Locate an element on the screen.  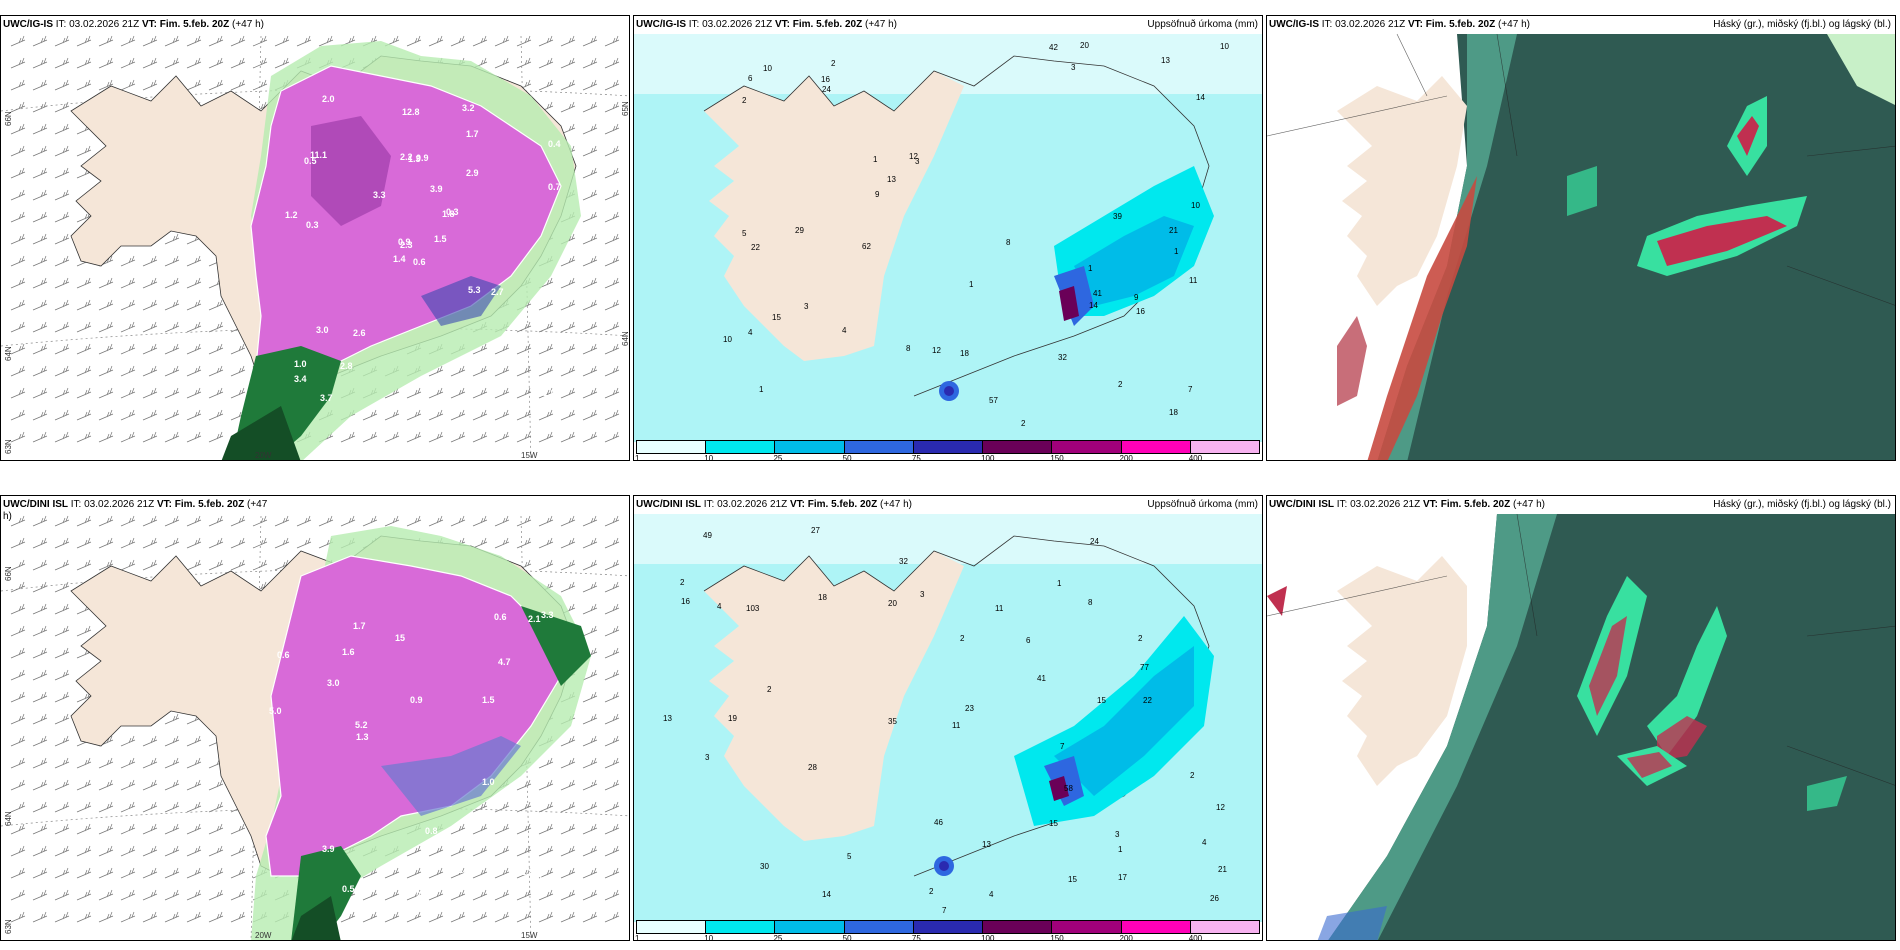
colorbar-tick-label: 200 is located at coordinates (1126, 937).